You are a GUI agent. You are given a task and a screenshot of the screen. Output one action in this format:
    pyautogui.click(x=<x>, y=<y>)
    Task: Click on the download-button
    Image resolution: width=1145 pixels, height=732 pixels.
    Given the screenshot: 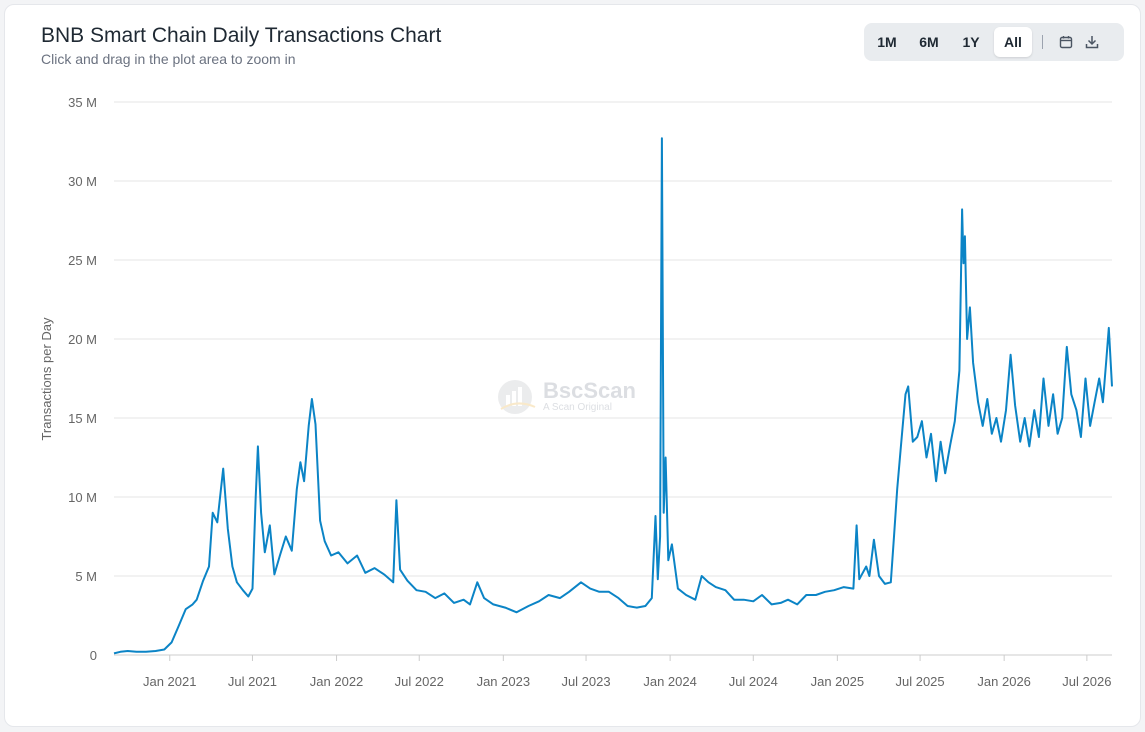 What is the action you would take?
    pyautogui.click(x=1092, y=42)
    